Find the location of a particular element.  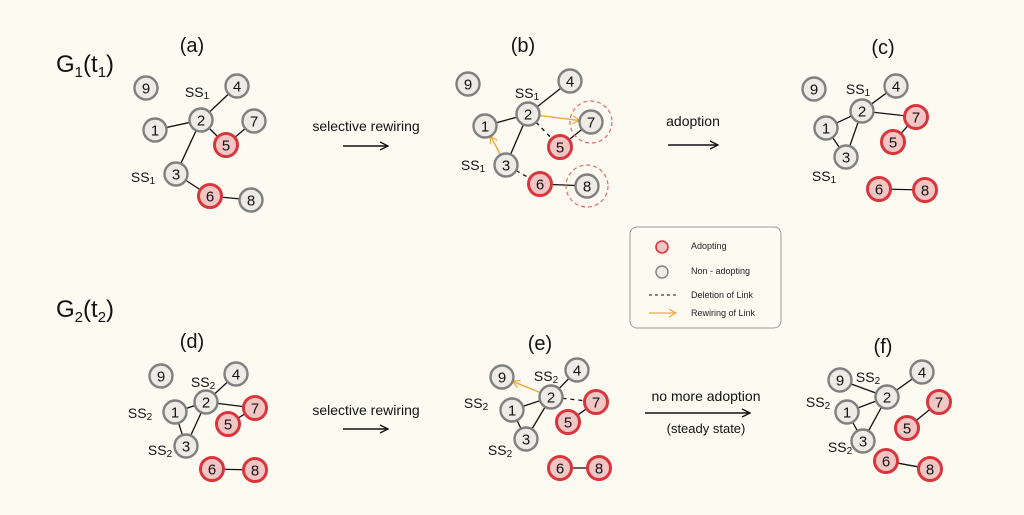

panel-d: (d) SS2 SS2 SS2 1 2 3 4 5 6 7 8 9 is located at coordinates (198, 407).